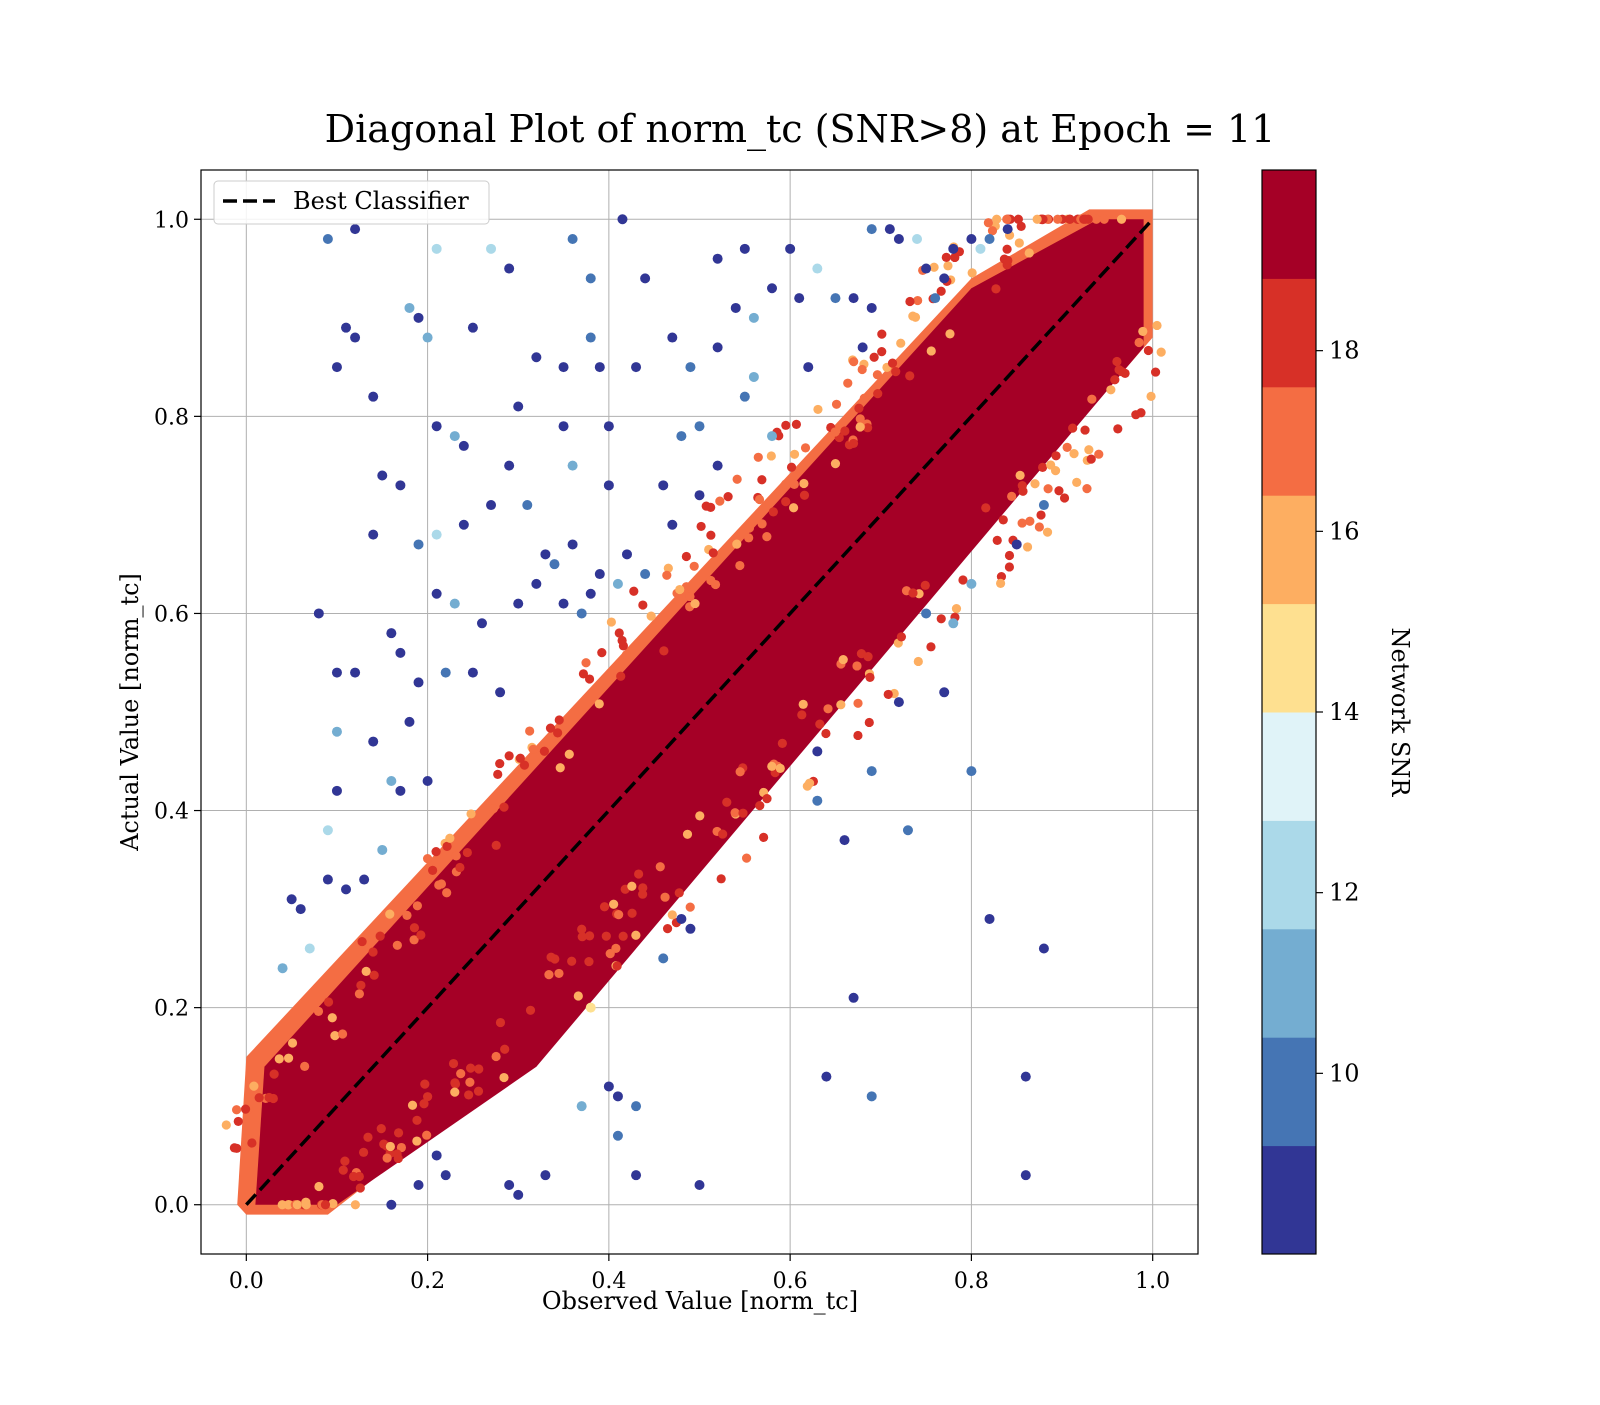 The image size is (1600, 1405). Describe the element at coordinates (1344, 712) in the screenshot. I see `colorbar-tick-label: 14` at that location.